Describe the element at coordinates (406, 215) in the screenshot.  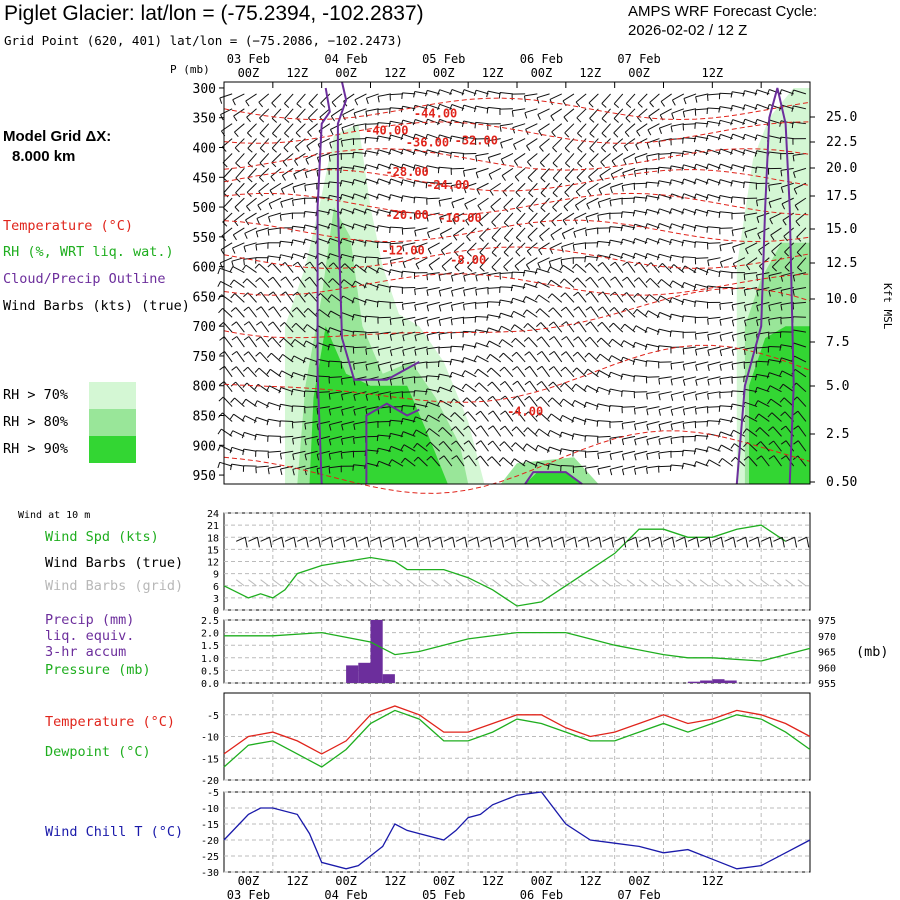
I see `temperature-contour-label: -20.00` at that location.